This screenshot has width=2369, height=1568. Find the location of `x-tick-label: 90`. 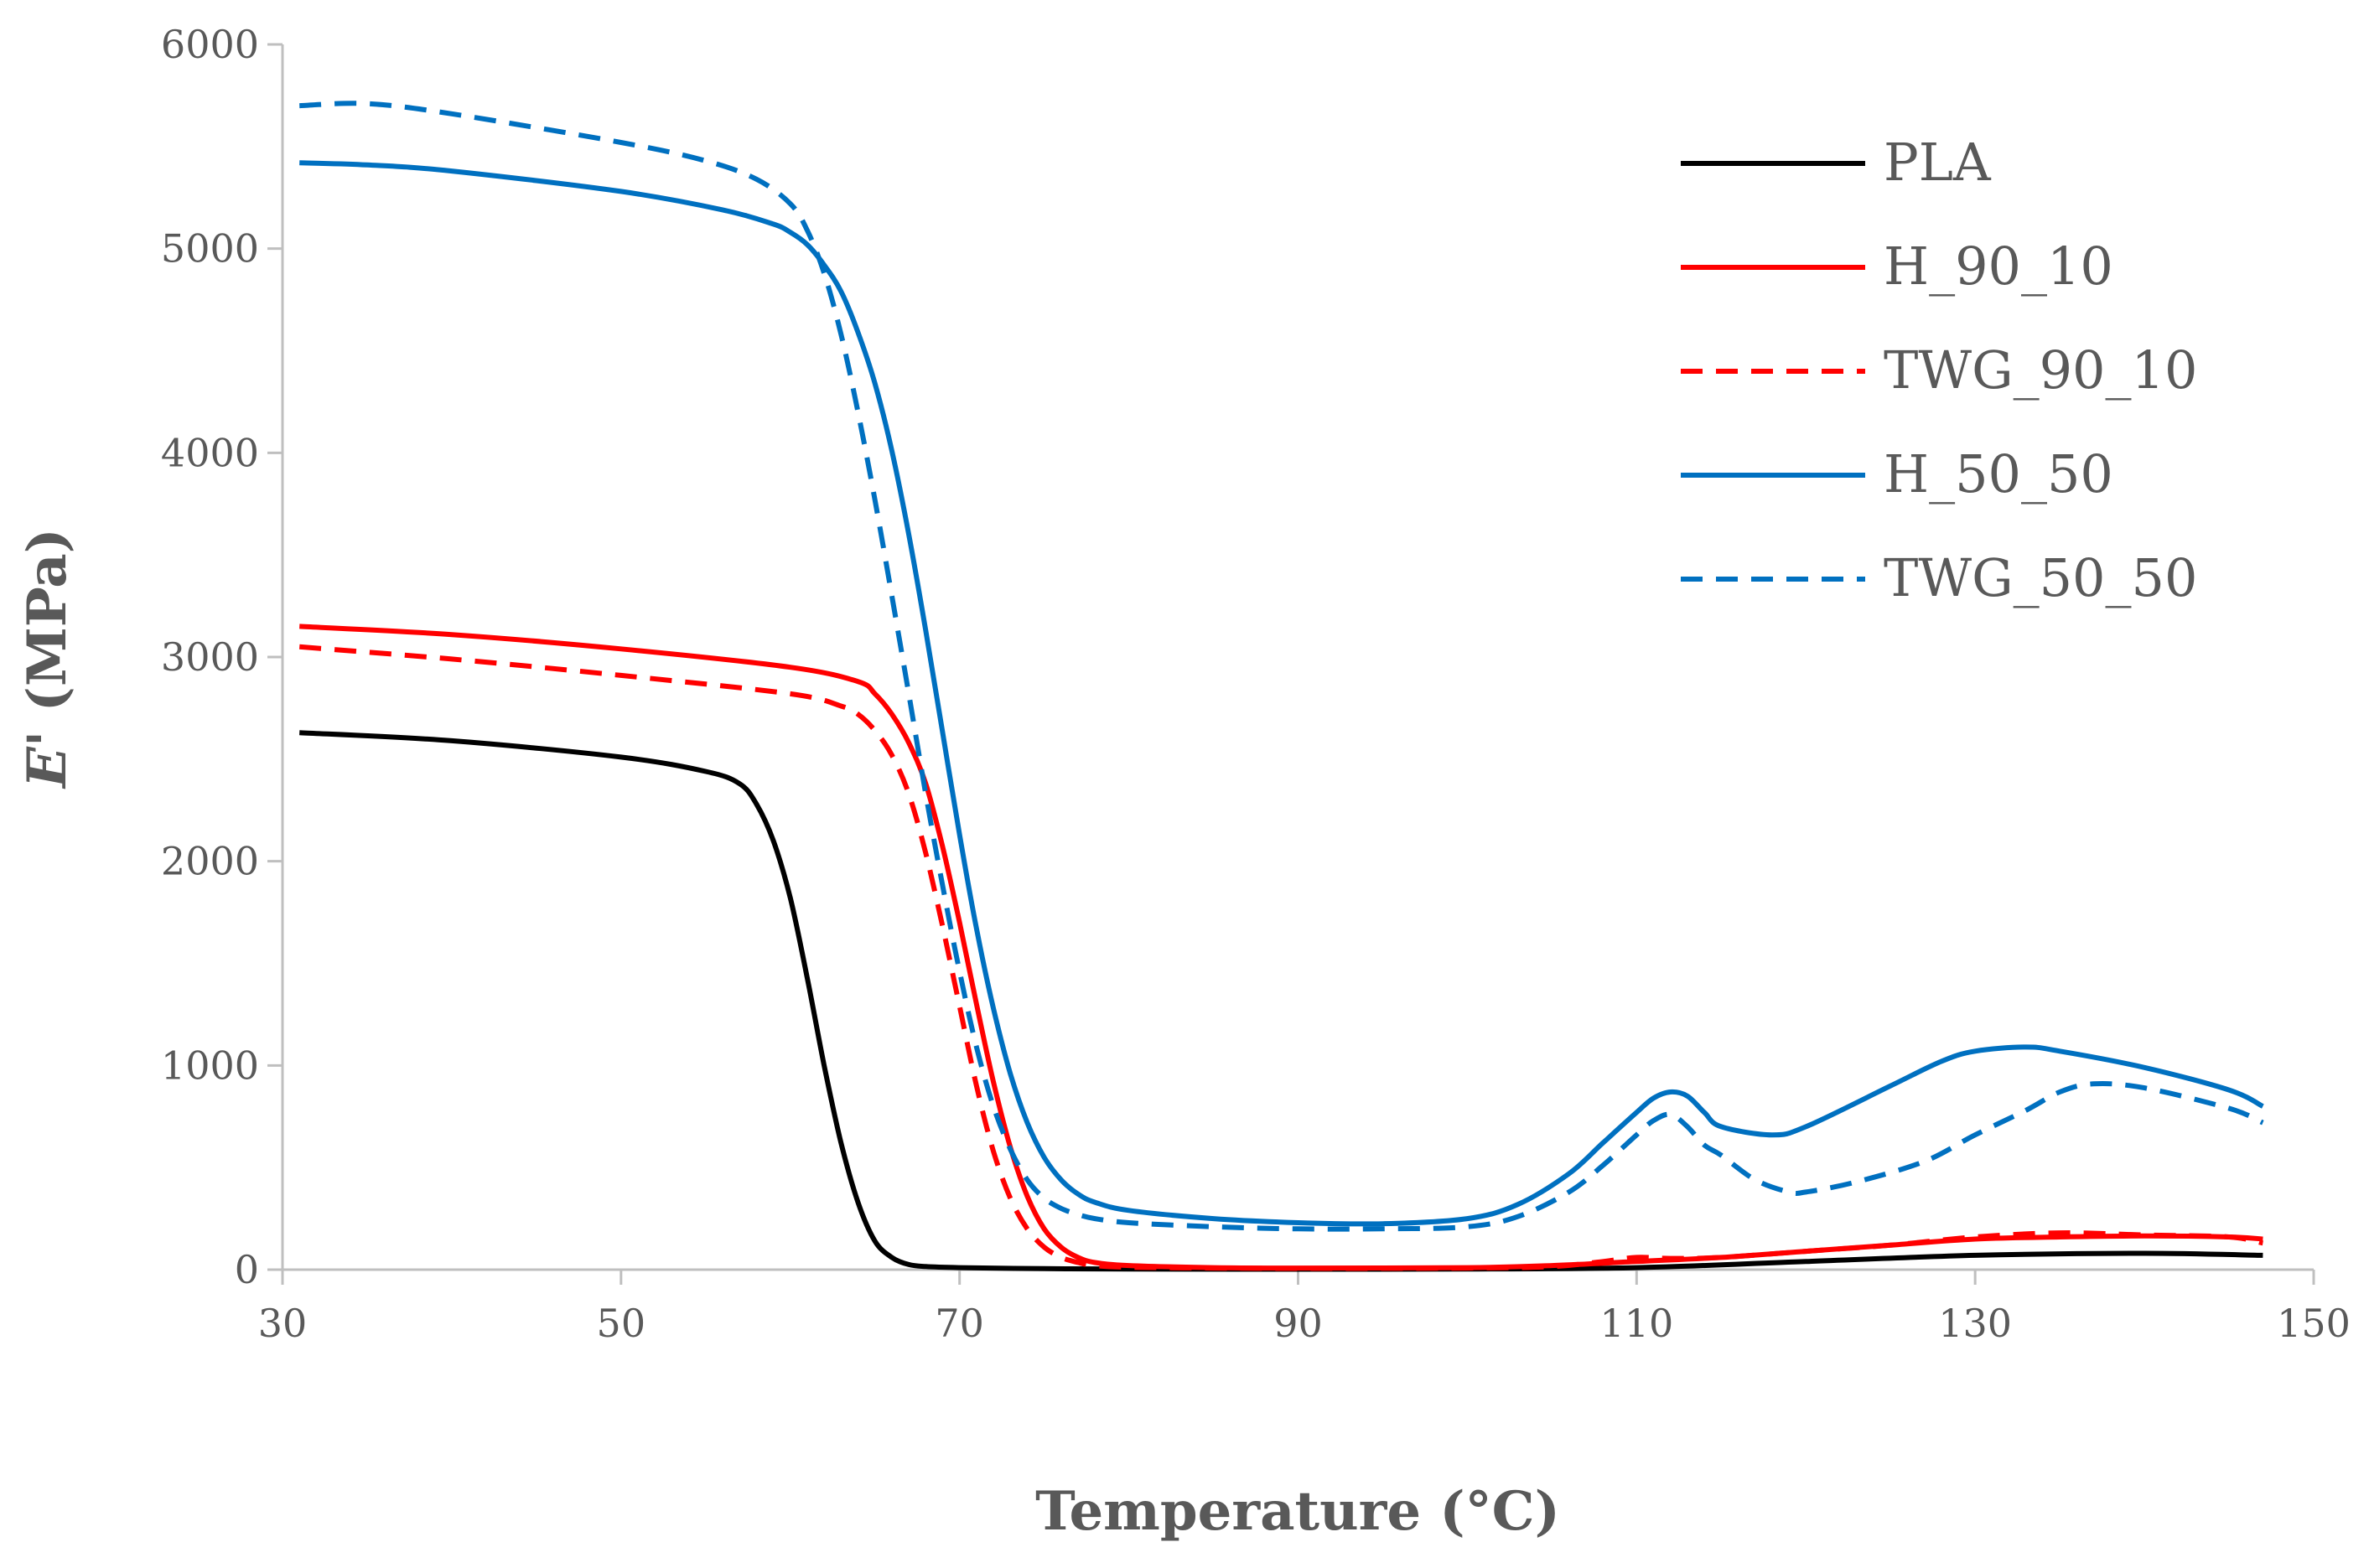

x-tick-label: 90 is located at coordinates (1298, 1324).